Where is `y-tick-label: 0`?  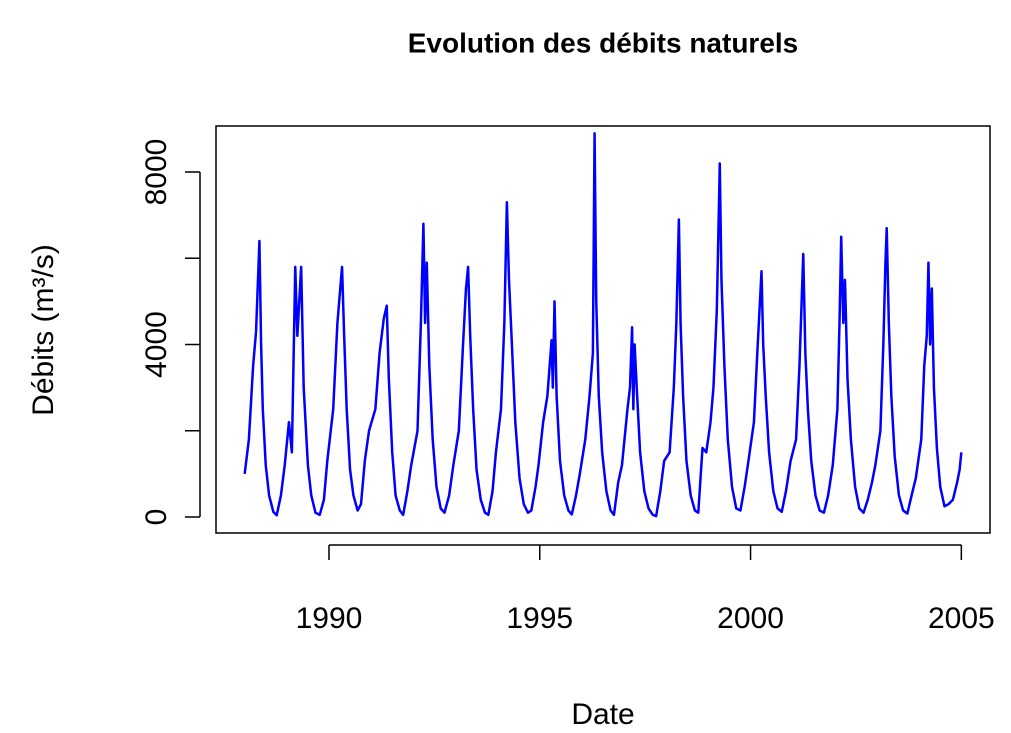 y-tick-label: 0 is located at coordinates (156, 517).